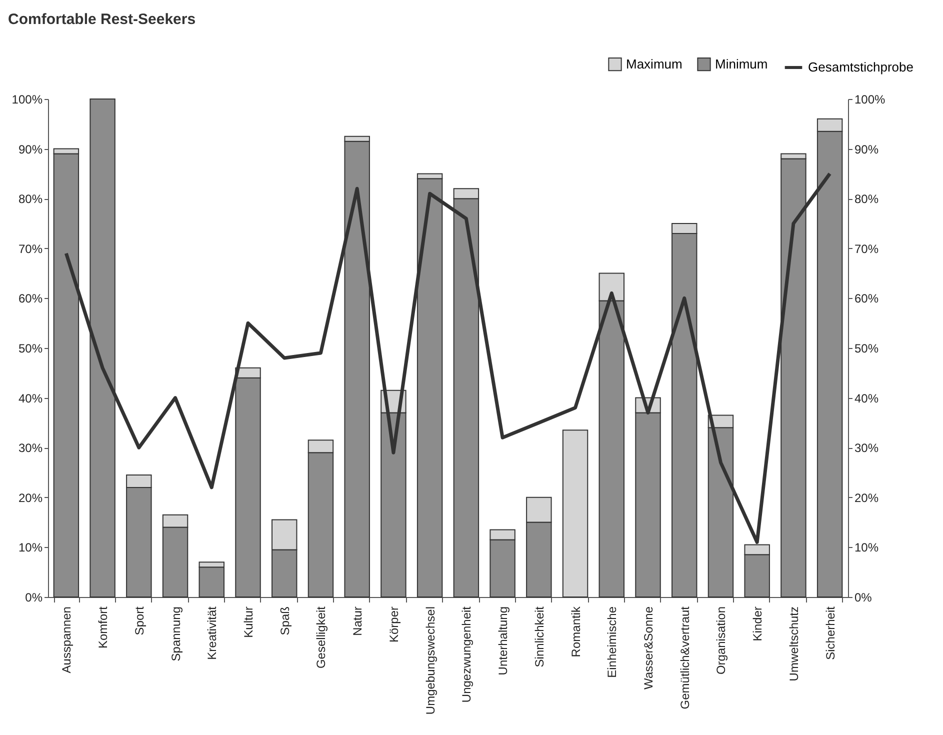 Image resolution: width=943 pixels, height=735 pixels. I want to click on y2-tick-label: 50%, so click(866, 349).